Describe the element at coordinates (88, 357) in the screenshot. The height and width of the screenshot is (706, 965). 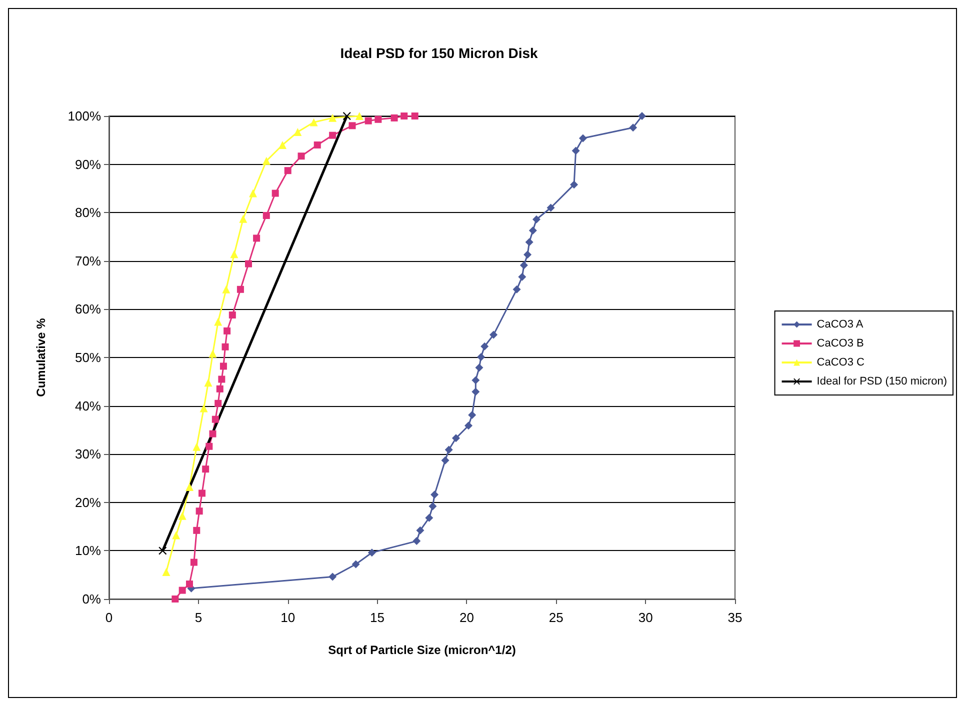
I see `y-tick-label: 50%` at that location.